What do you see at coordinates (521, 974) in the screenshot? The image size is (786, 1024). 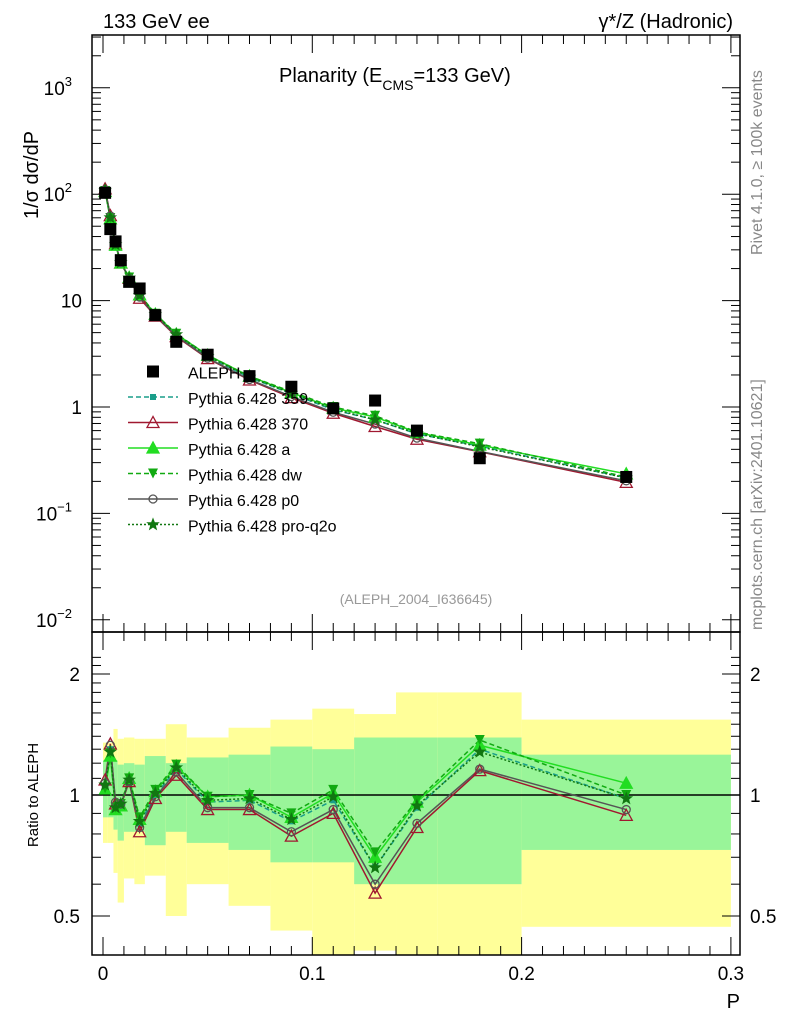 I see `x-tick-label: 0.2` at bounding box center [521, 974].